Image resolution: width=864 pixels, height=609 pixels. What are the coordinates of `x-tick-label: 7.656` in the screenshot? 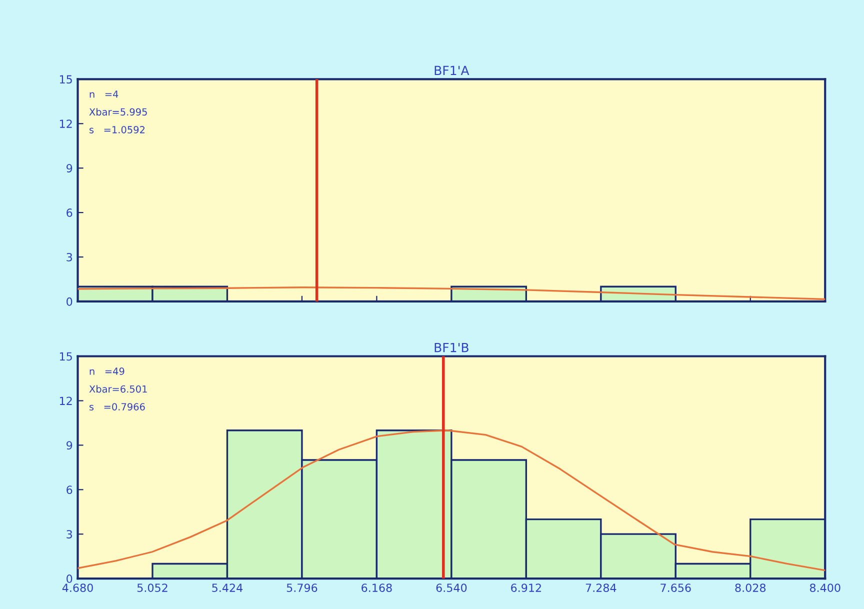 It's located at (675, 588).